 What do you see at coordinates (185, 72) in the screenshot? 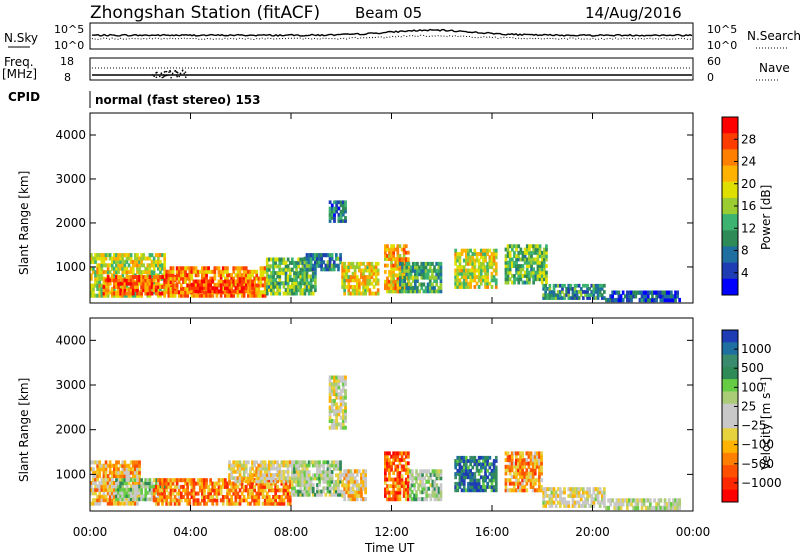
I see `nave-dip-point` at bounding box center [185, 72].